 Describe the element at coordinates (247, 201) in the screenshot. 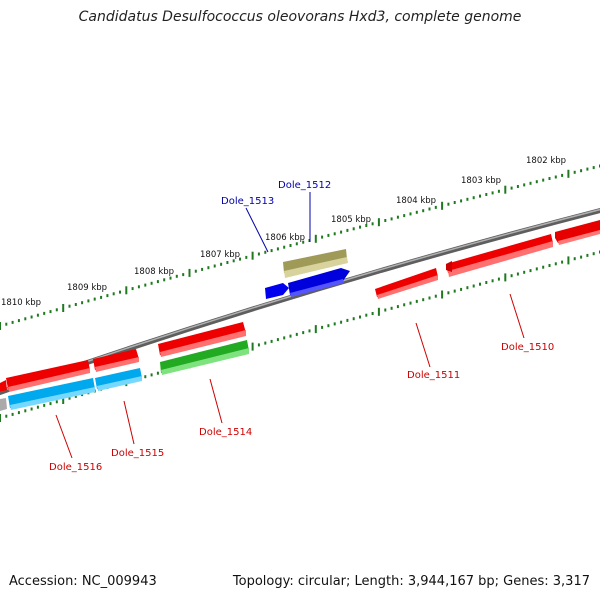

I see `gene-label-dole-1513: Dole_1513` at that location.